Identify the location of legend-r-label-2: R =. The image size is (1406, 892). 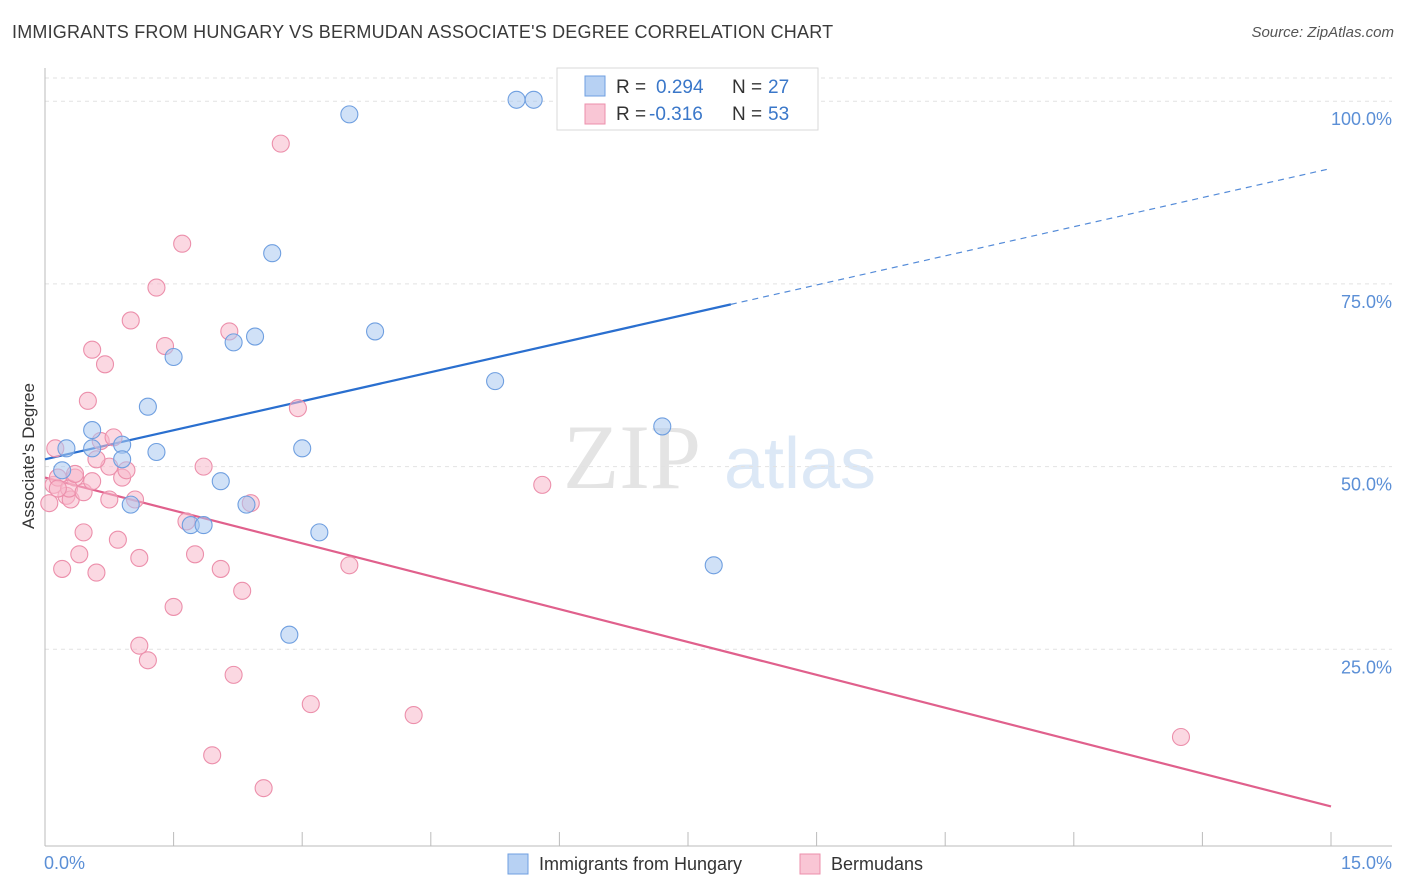
(631, 114).